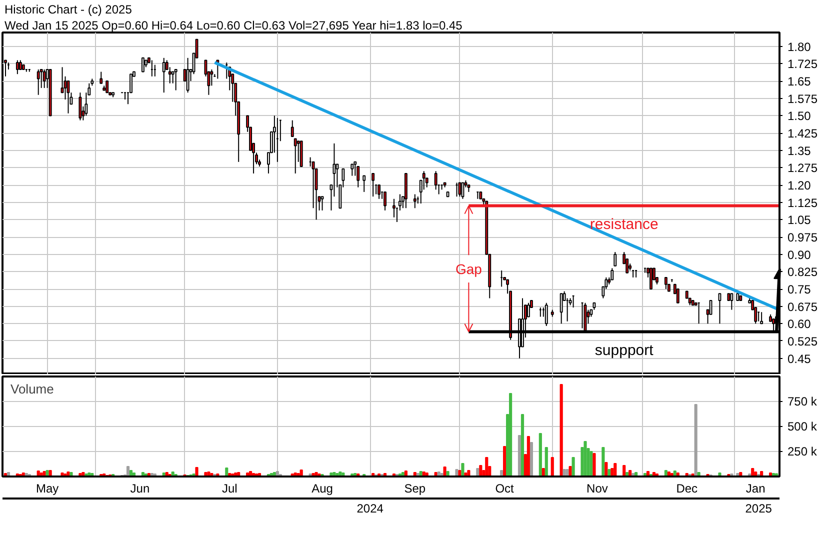 The image size is (830, 543). I want to click on y-tick-label: 0.90, so click(800, 255).